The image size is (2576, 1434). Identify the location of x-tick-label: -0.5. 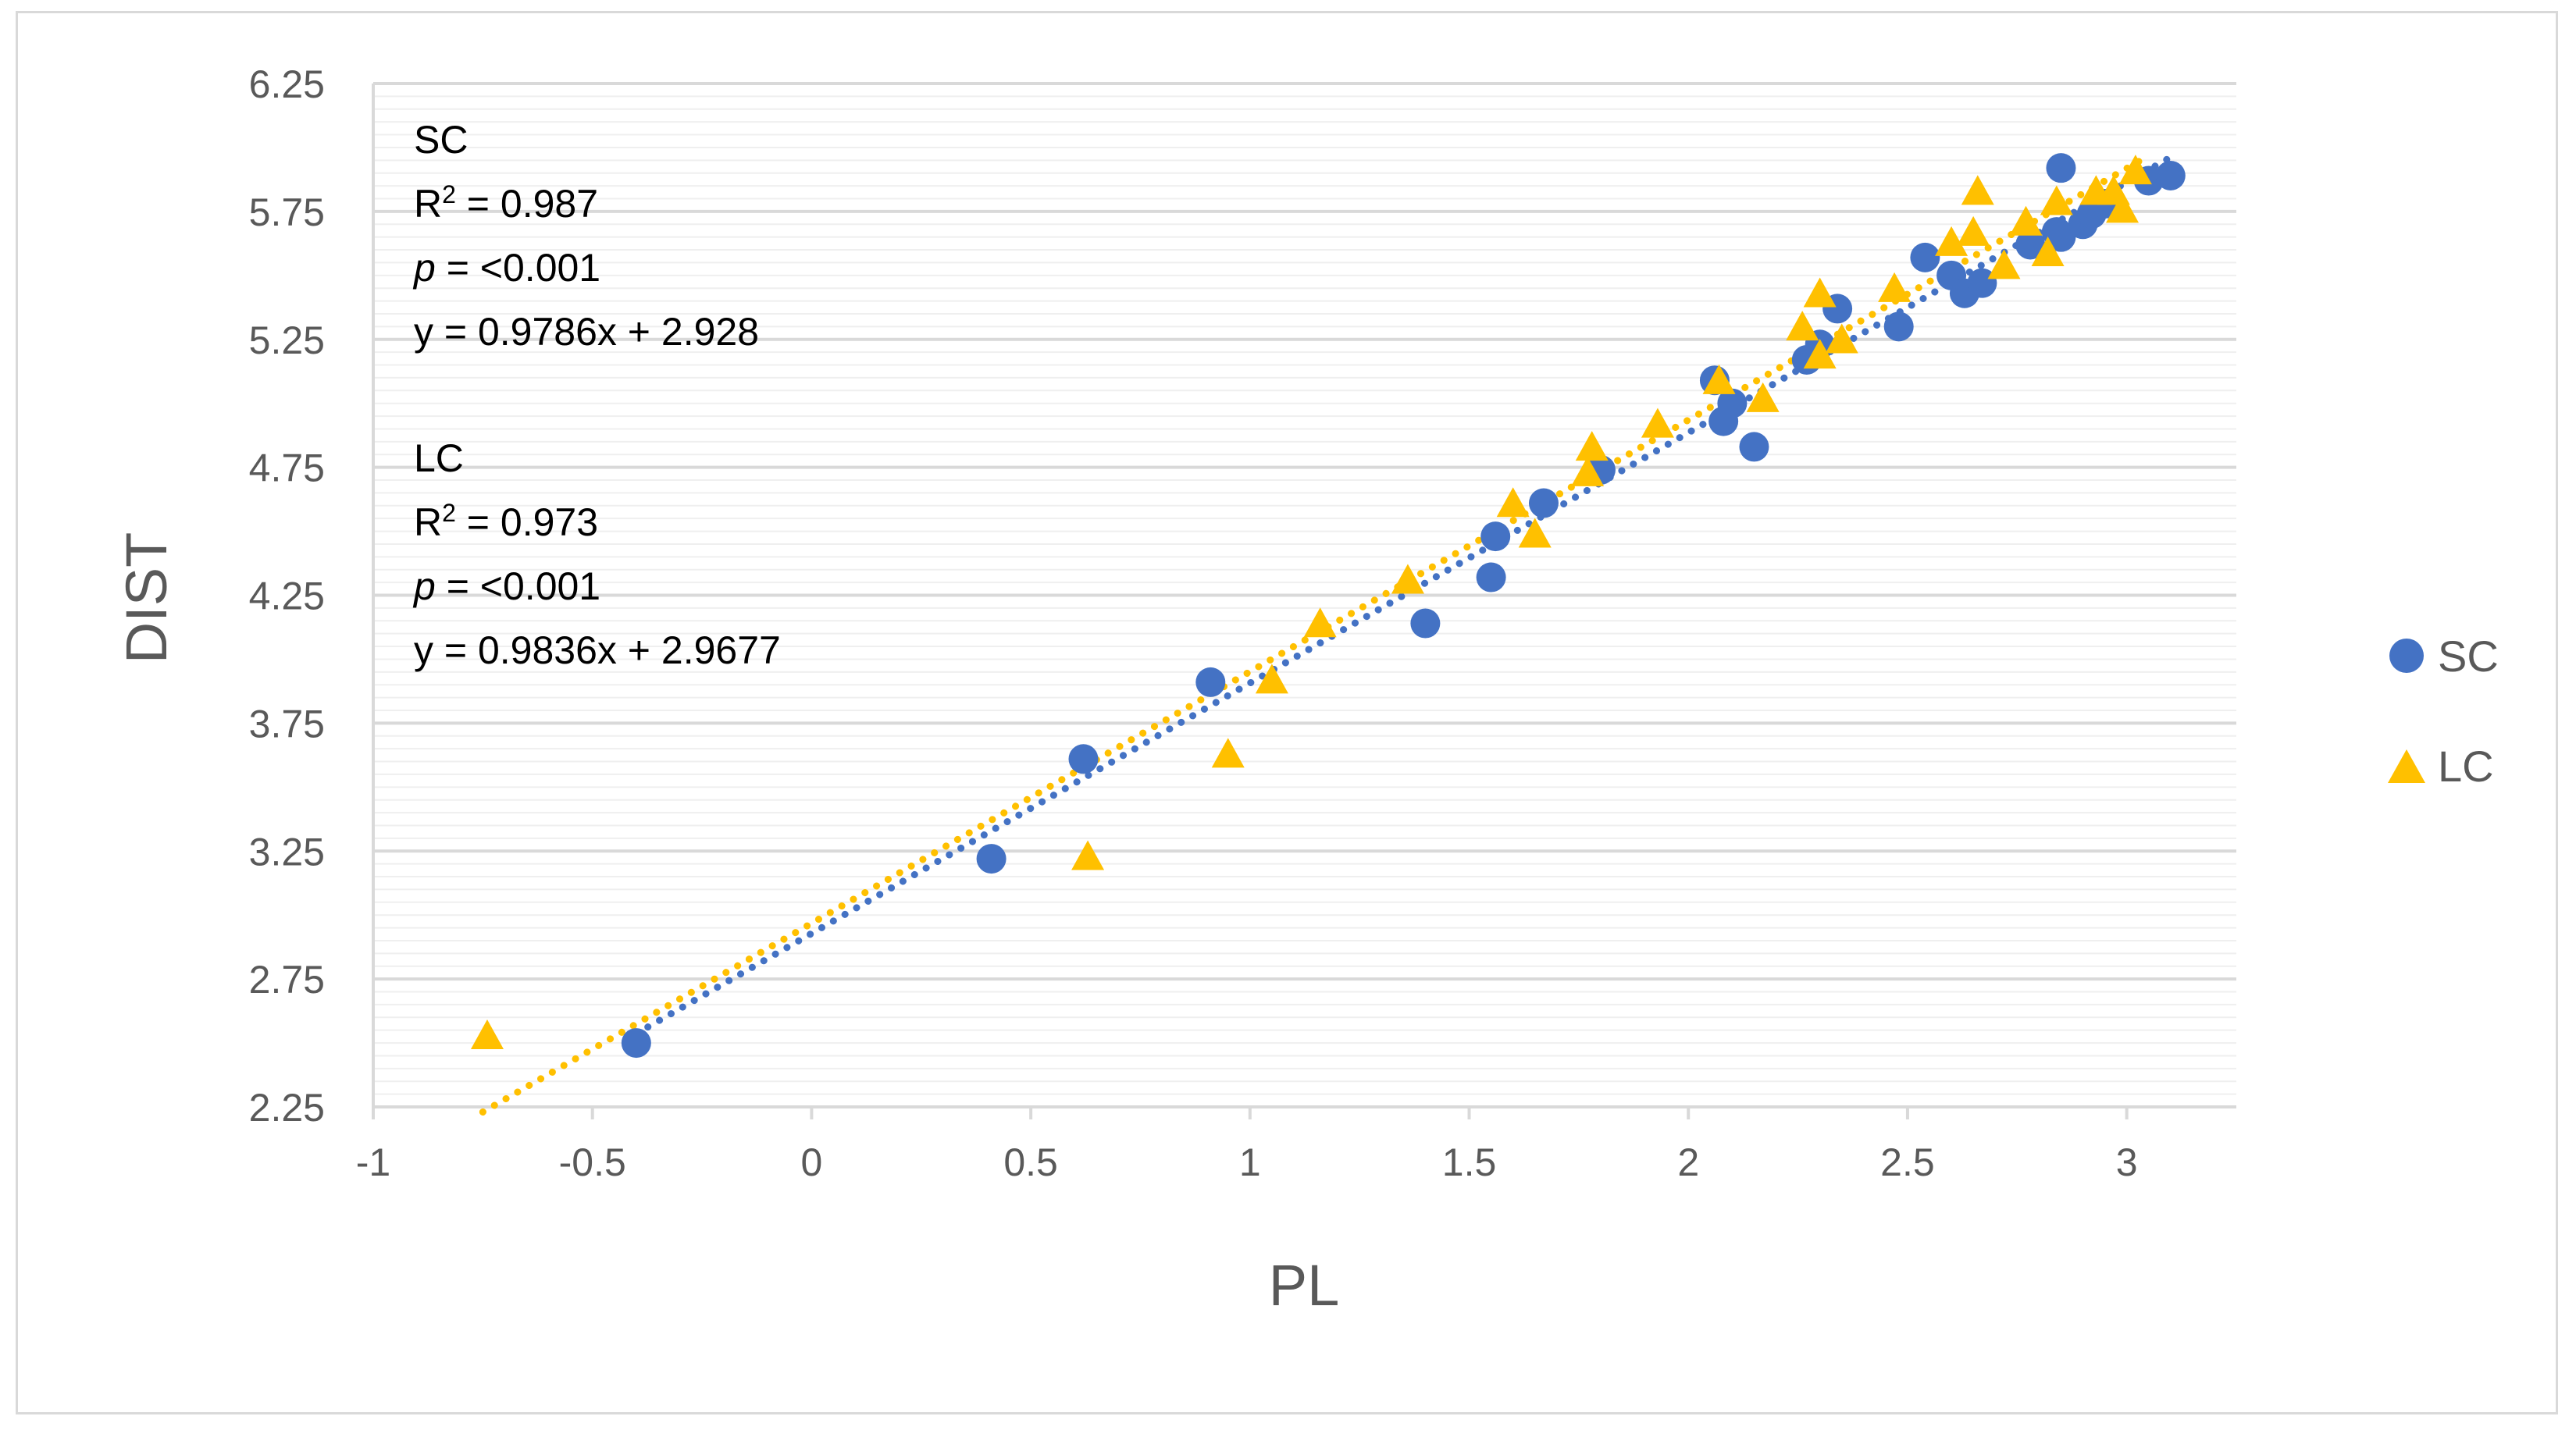
(592, 1162).